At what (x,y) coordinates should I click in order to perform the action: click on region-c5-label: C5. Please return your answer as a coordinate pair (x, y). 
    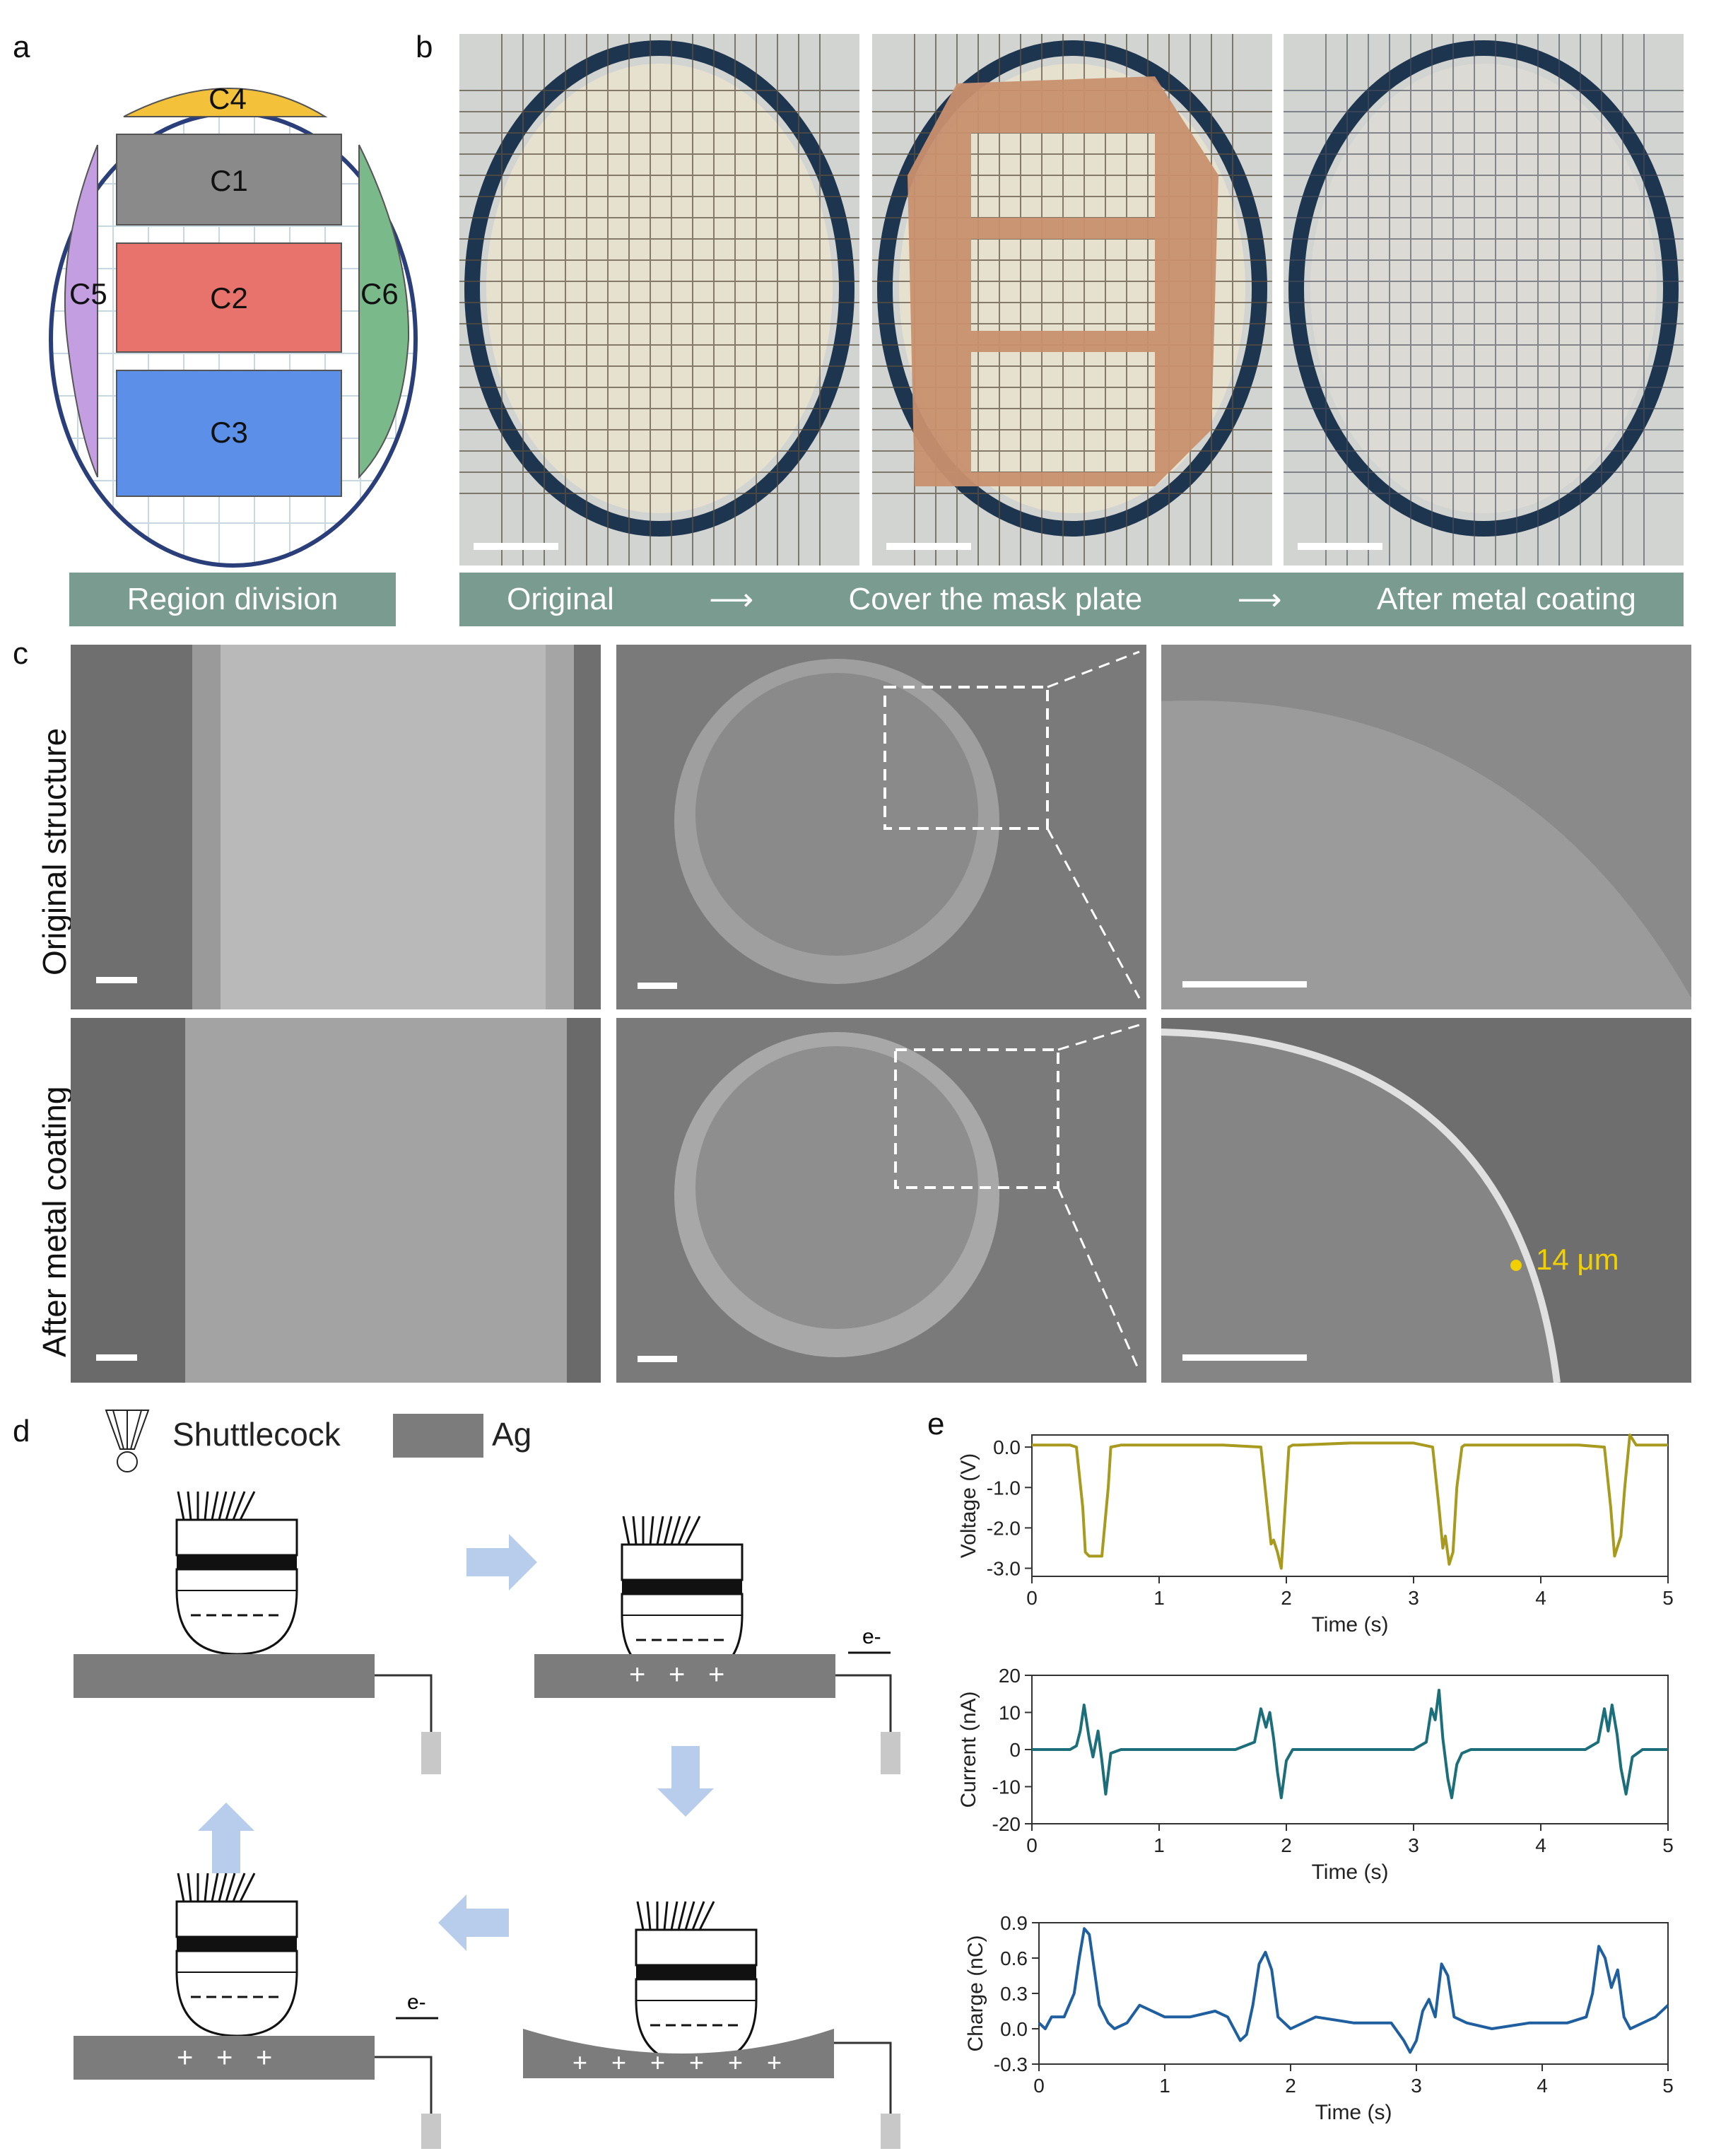
    Looking at the image, I should click on (88, 294).